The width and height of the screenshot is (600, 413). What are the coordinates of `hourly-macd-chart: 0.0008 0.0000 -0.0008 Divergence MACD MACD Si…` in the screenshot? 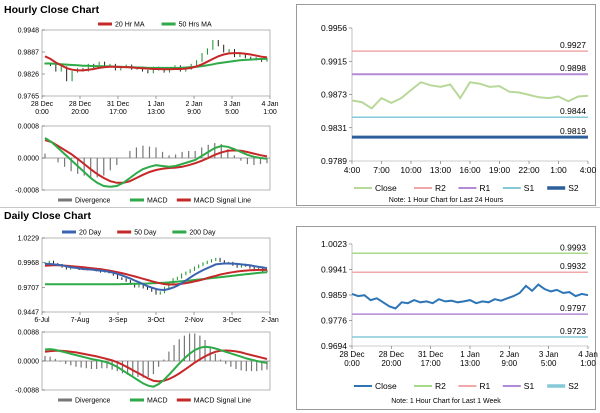 It's located at (143, 164).